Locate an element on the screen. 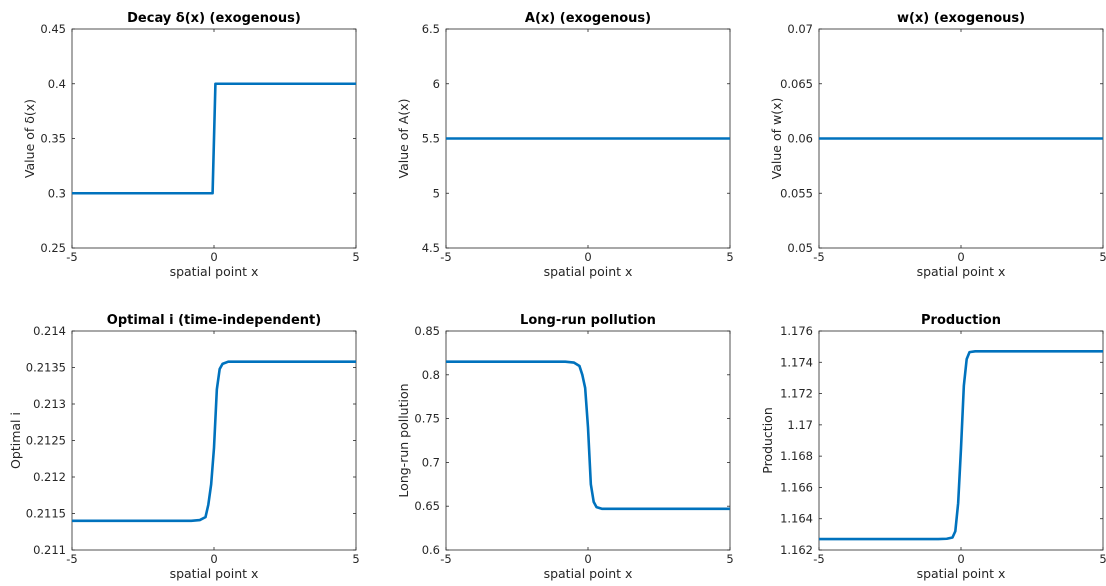 This screenshot has width=1106, height=586. chart-title: Decay δ(x) (exogenous) is located at coordinates (214, 18).